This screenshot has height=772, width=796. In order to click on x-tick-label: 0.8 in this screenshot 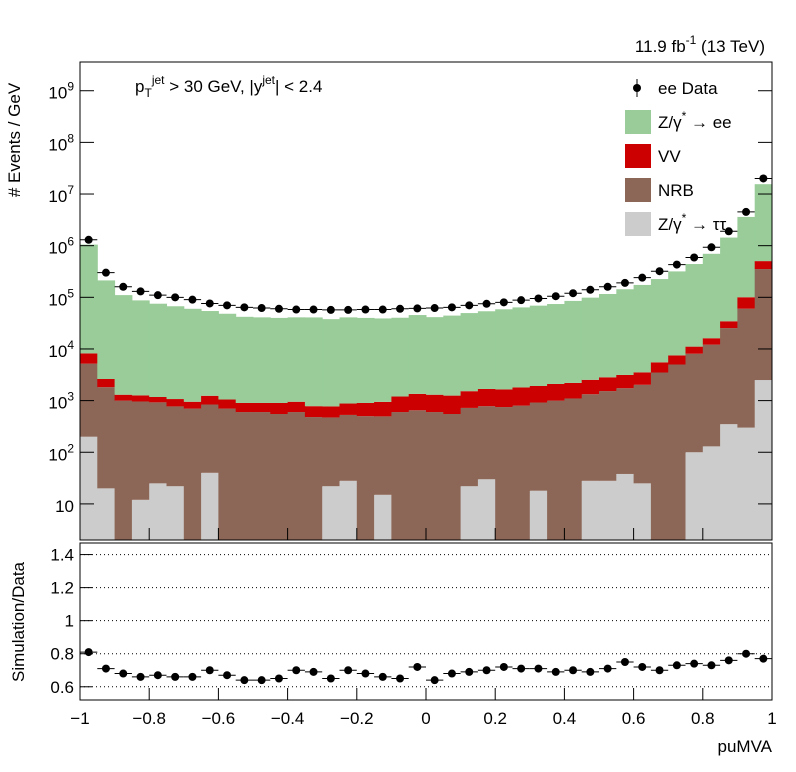, I will do `click(703, 718)`.